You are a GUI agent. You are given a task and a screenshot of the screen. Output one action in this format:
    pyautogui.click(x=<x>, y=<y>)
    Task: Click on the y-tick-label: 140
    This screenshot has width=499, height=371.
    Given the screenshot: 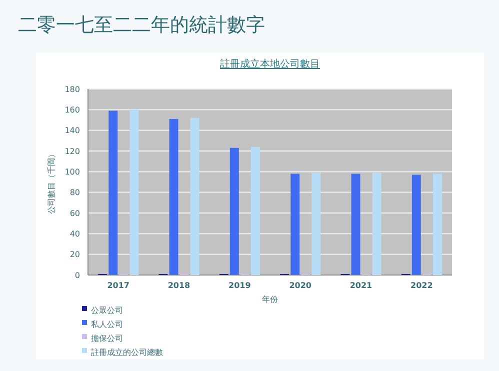 What is the action you would take?
    pyautogui.click(x=72, y=131)
    